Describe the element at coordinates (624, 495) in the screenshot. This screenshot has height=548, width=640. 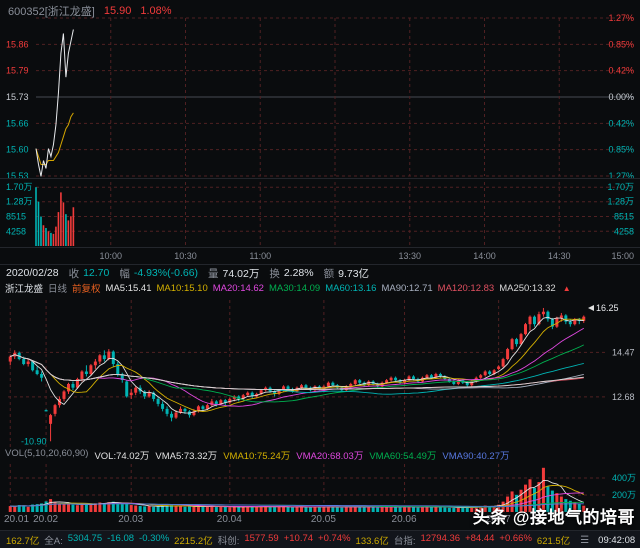
I see `vol-pane-axis-label: 200万` at that location.